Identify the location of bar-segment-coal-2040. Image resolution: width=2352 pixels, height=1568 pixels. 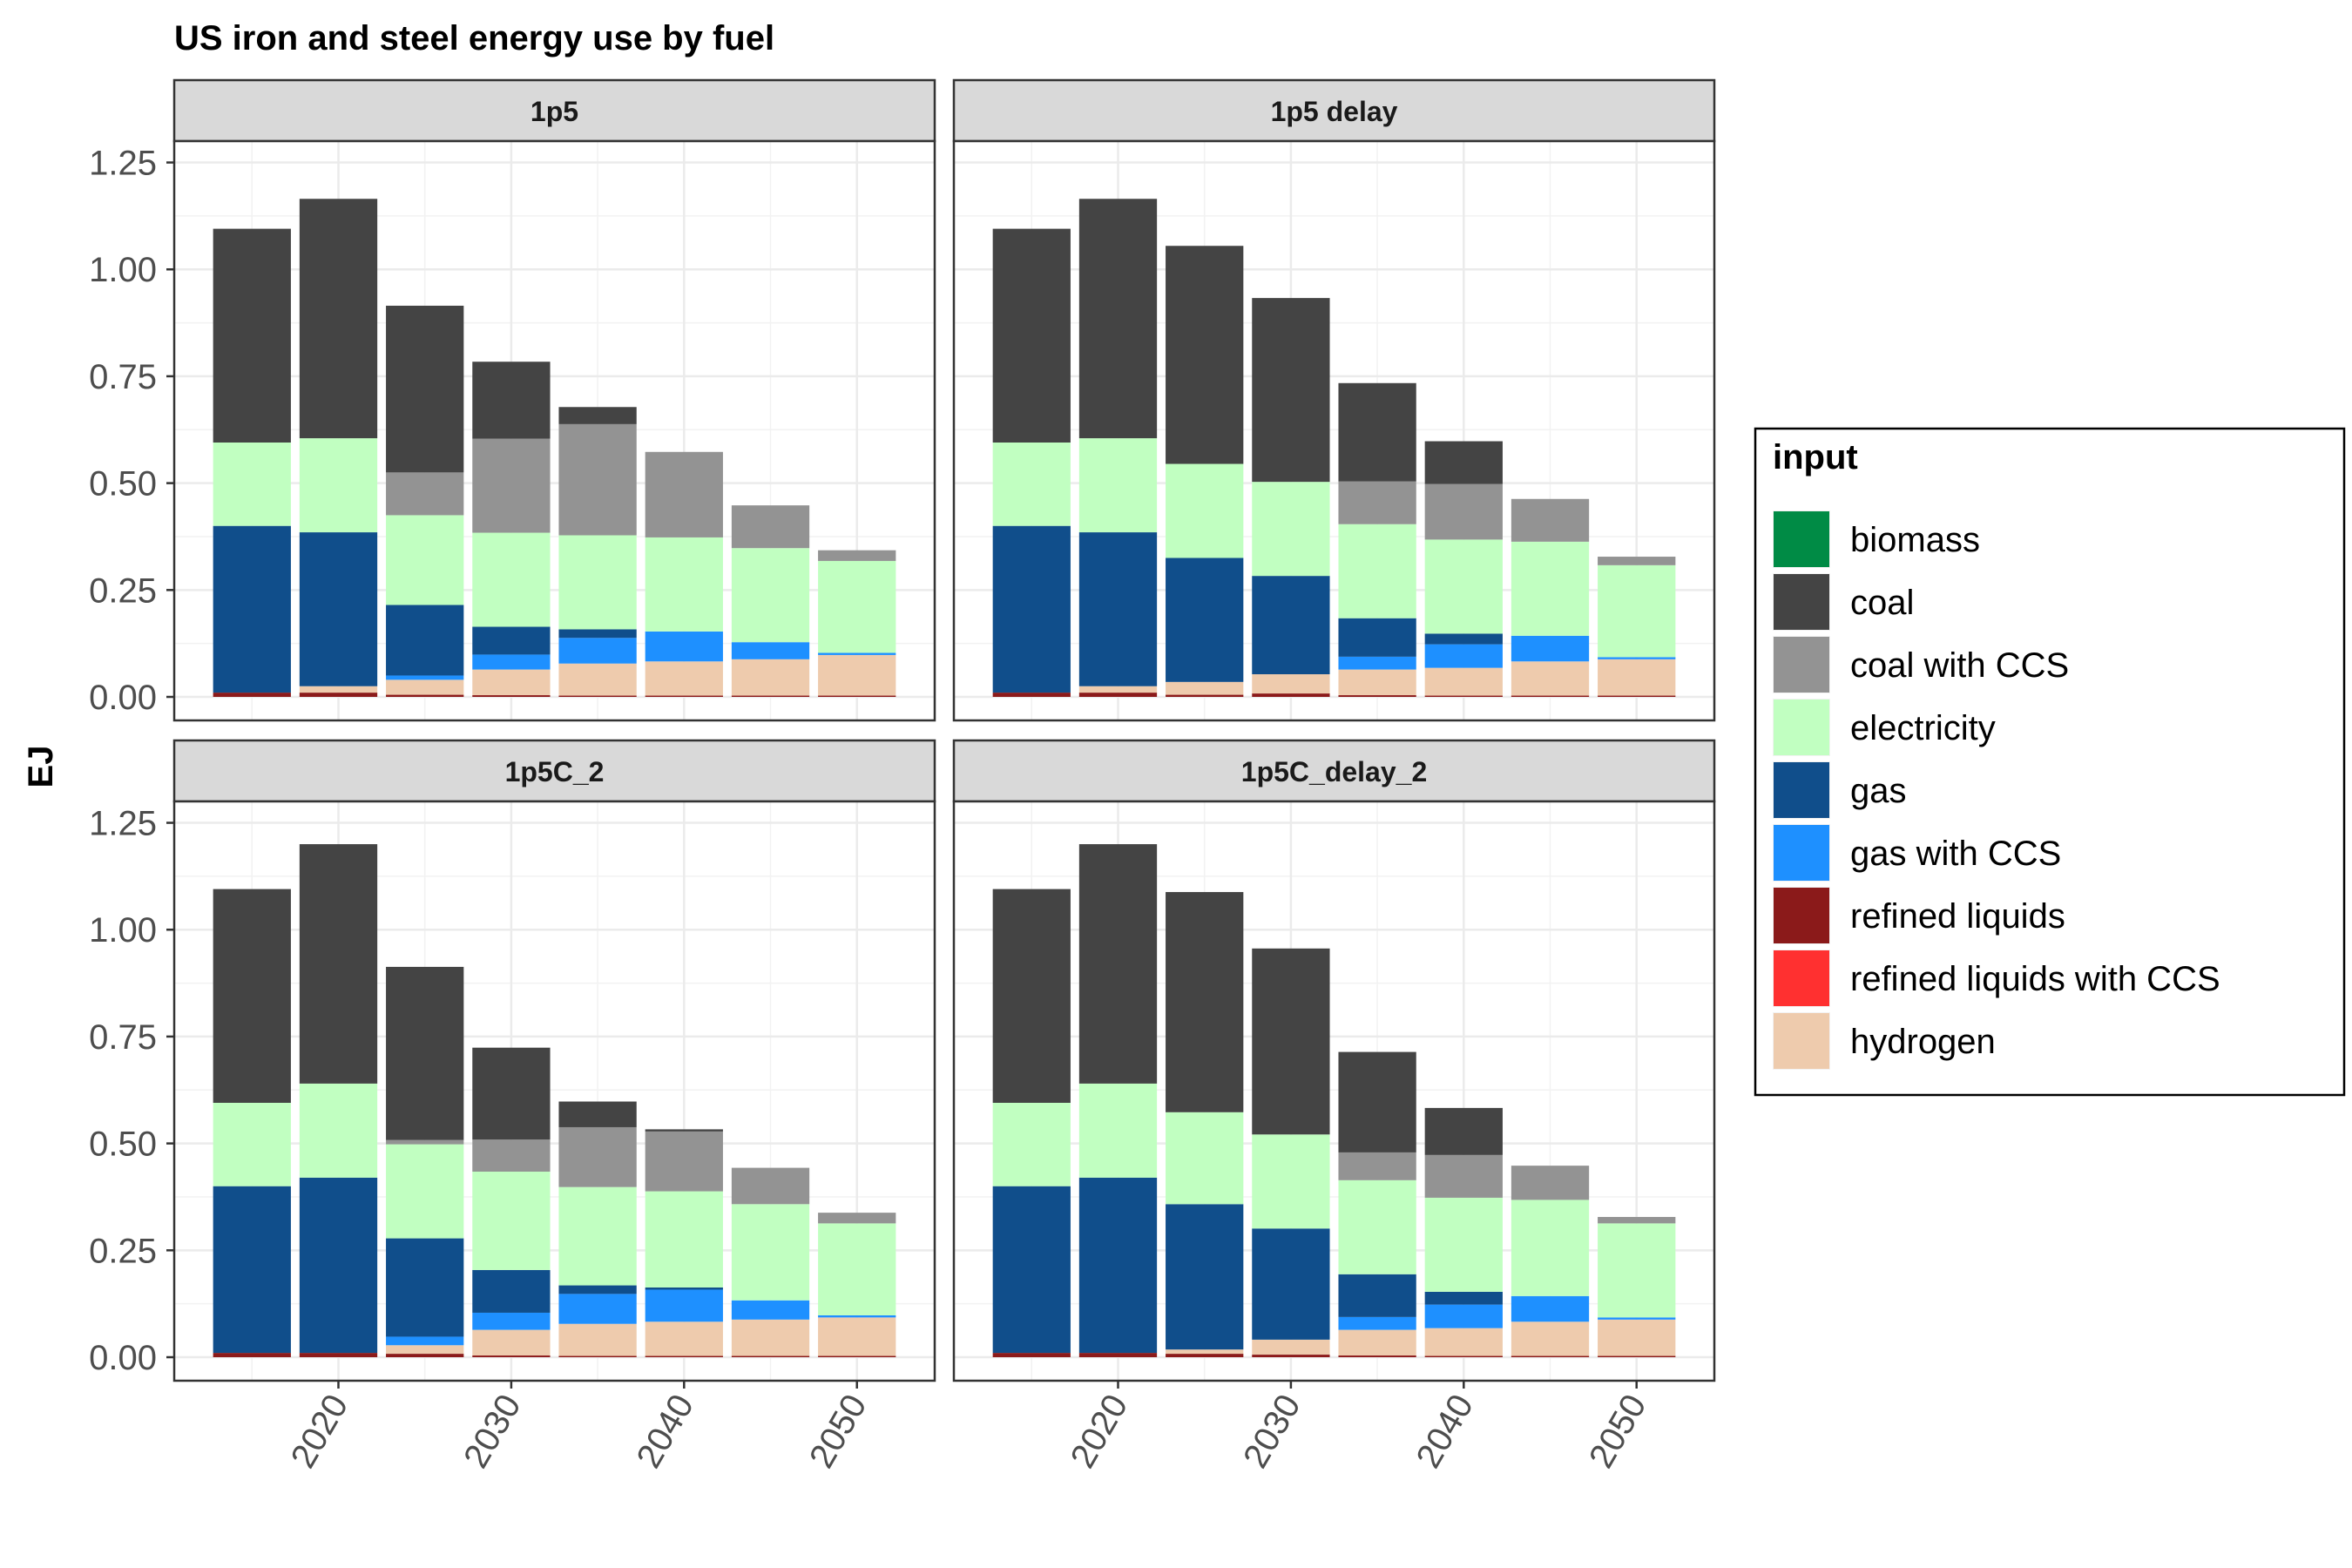
(1463, 462).